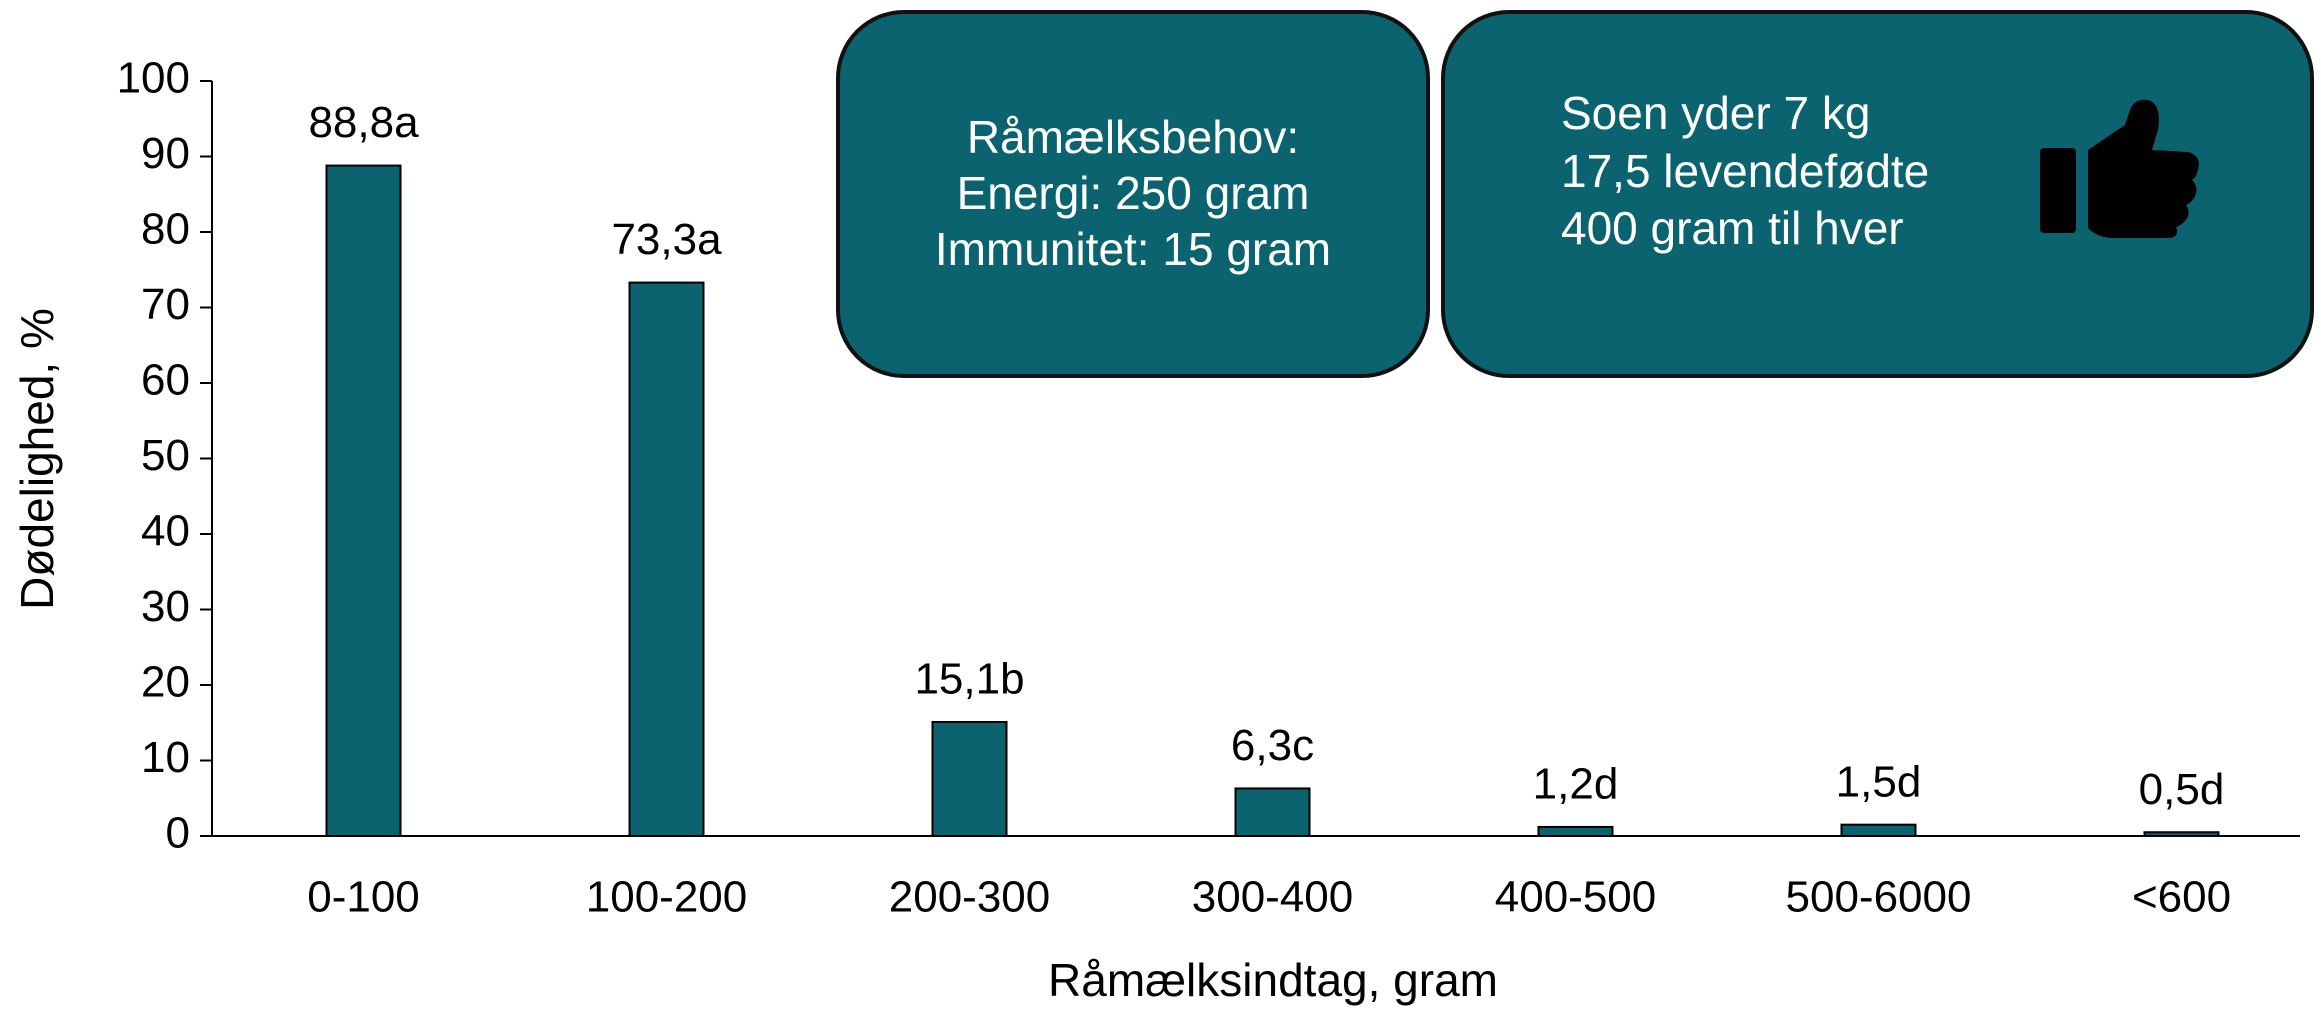  What do you see at coordinates (165, 757) in the screenshot?
I see `y-tick-label: 10` at bounding box center [165, 757].